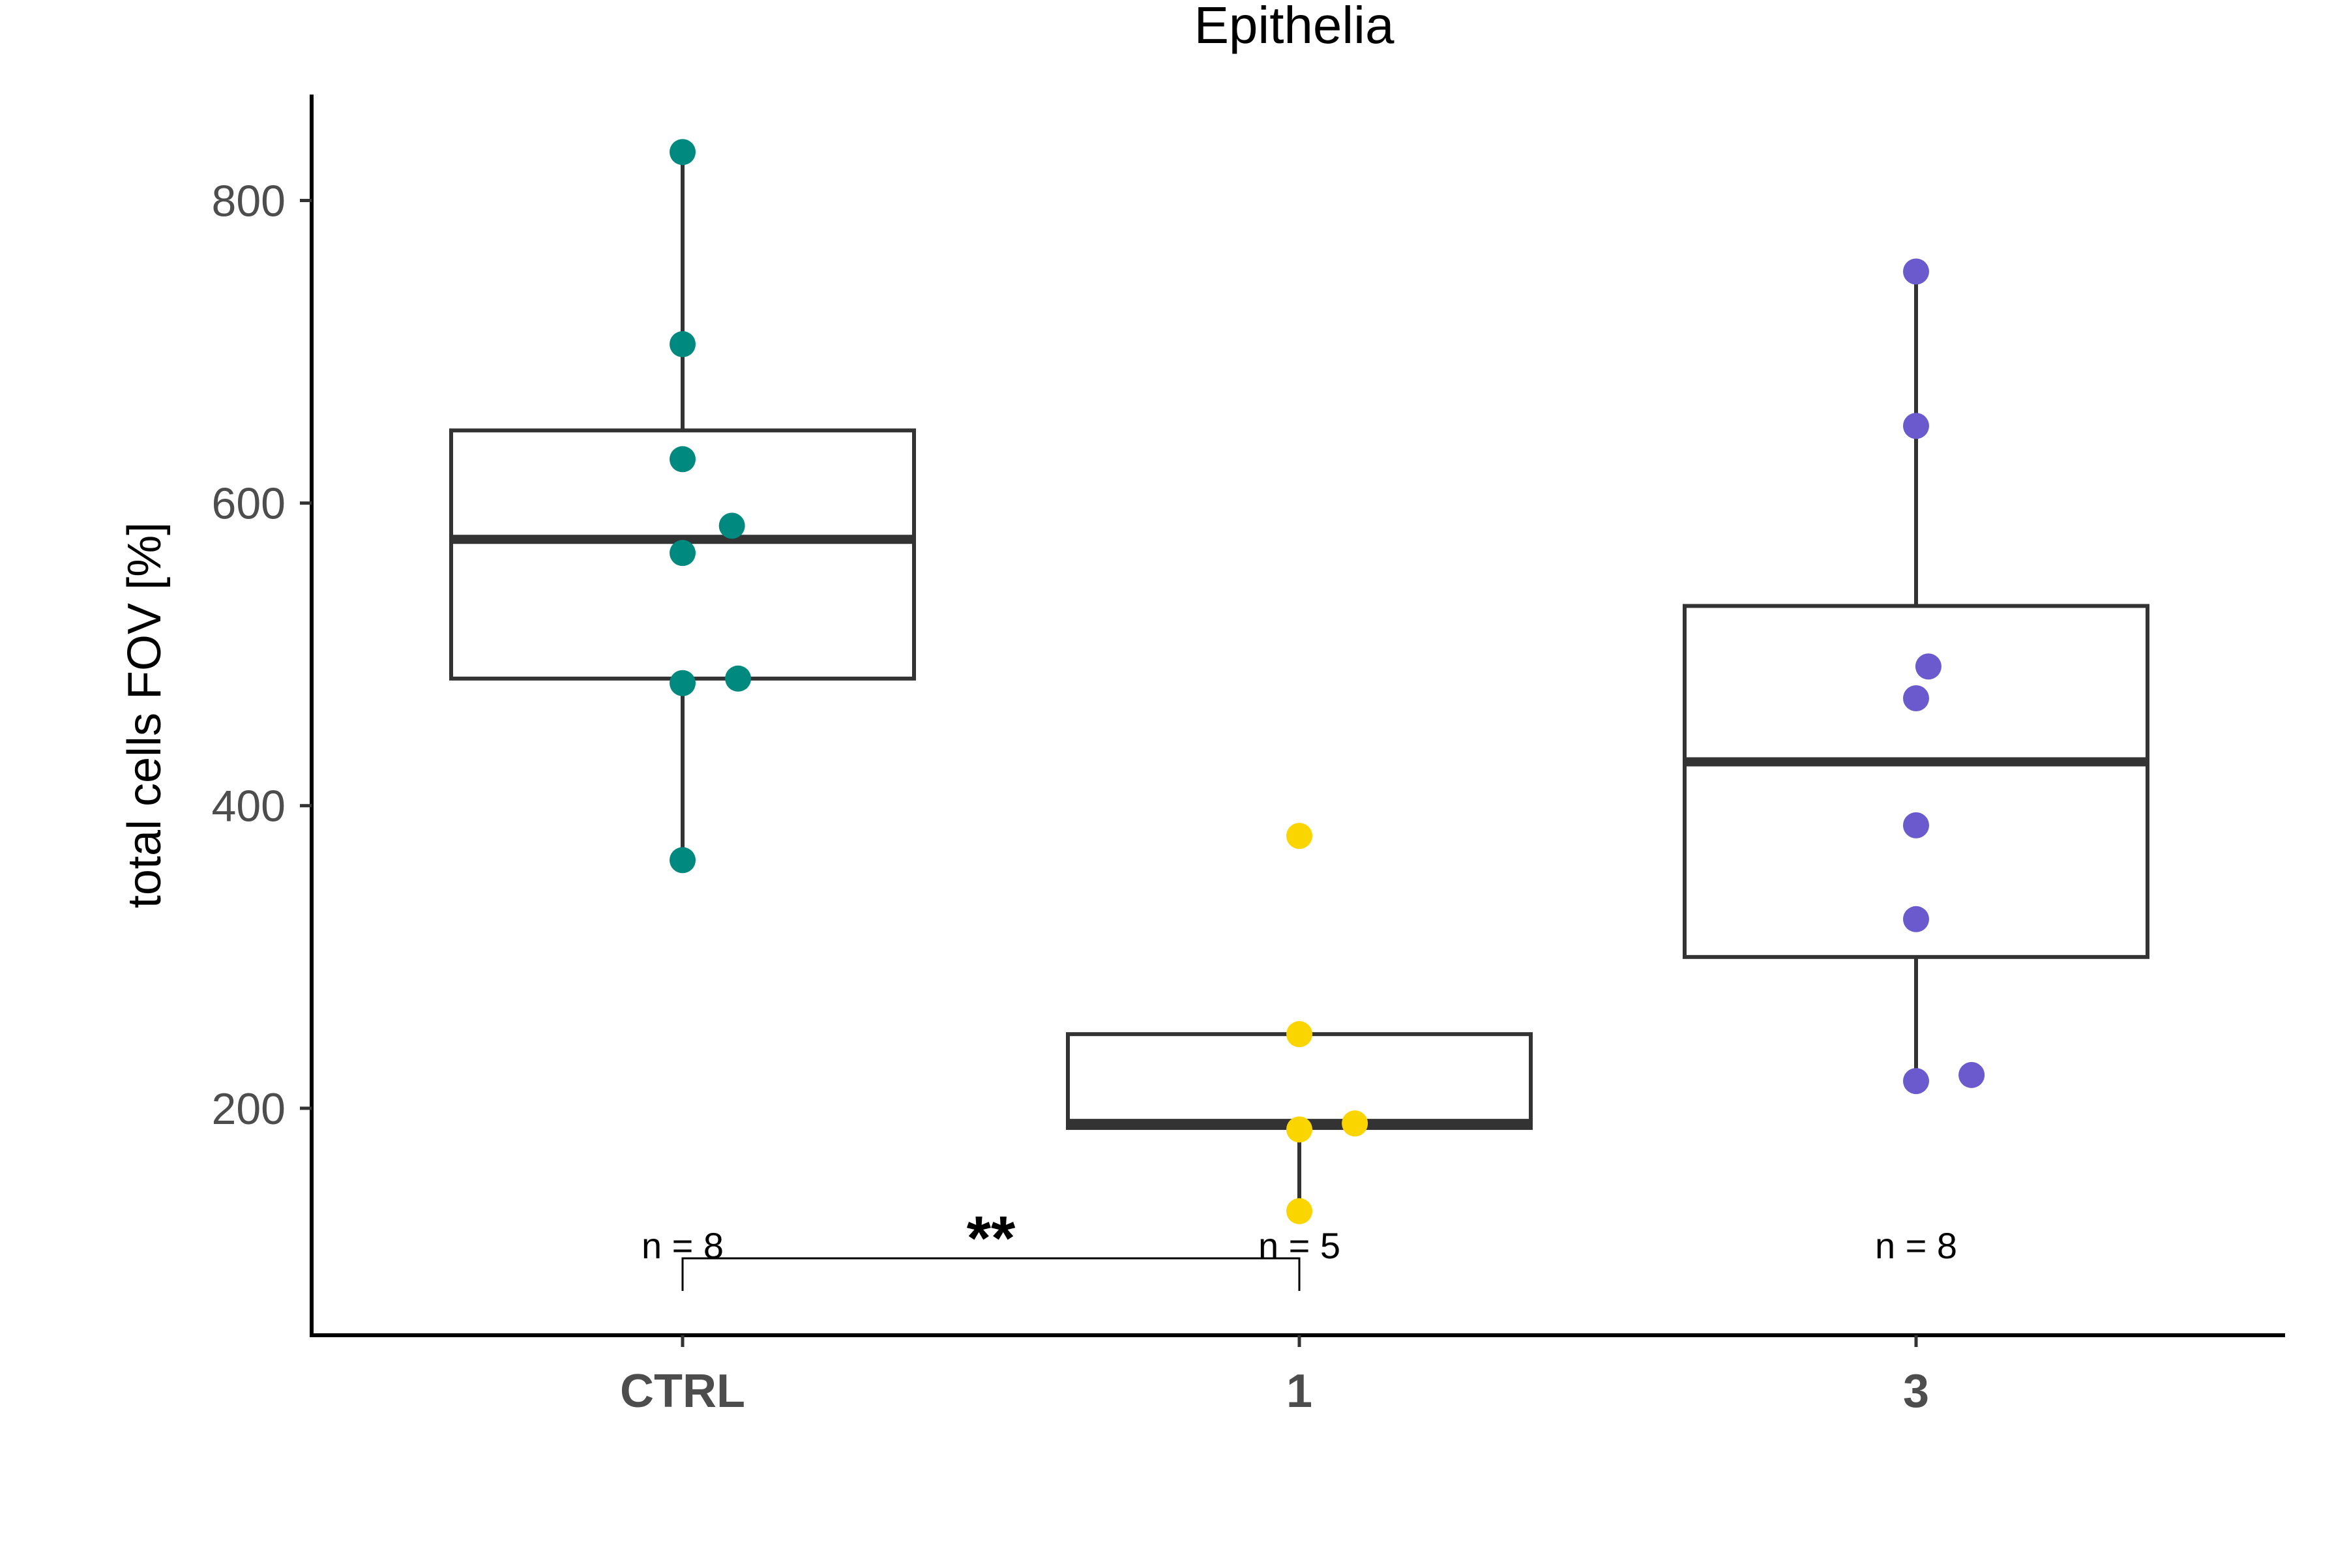  What do you see at coordinates (991, 1274) in the screenshot?
I see `significance-bracket` at bounding box center [991, 1274].